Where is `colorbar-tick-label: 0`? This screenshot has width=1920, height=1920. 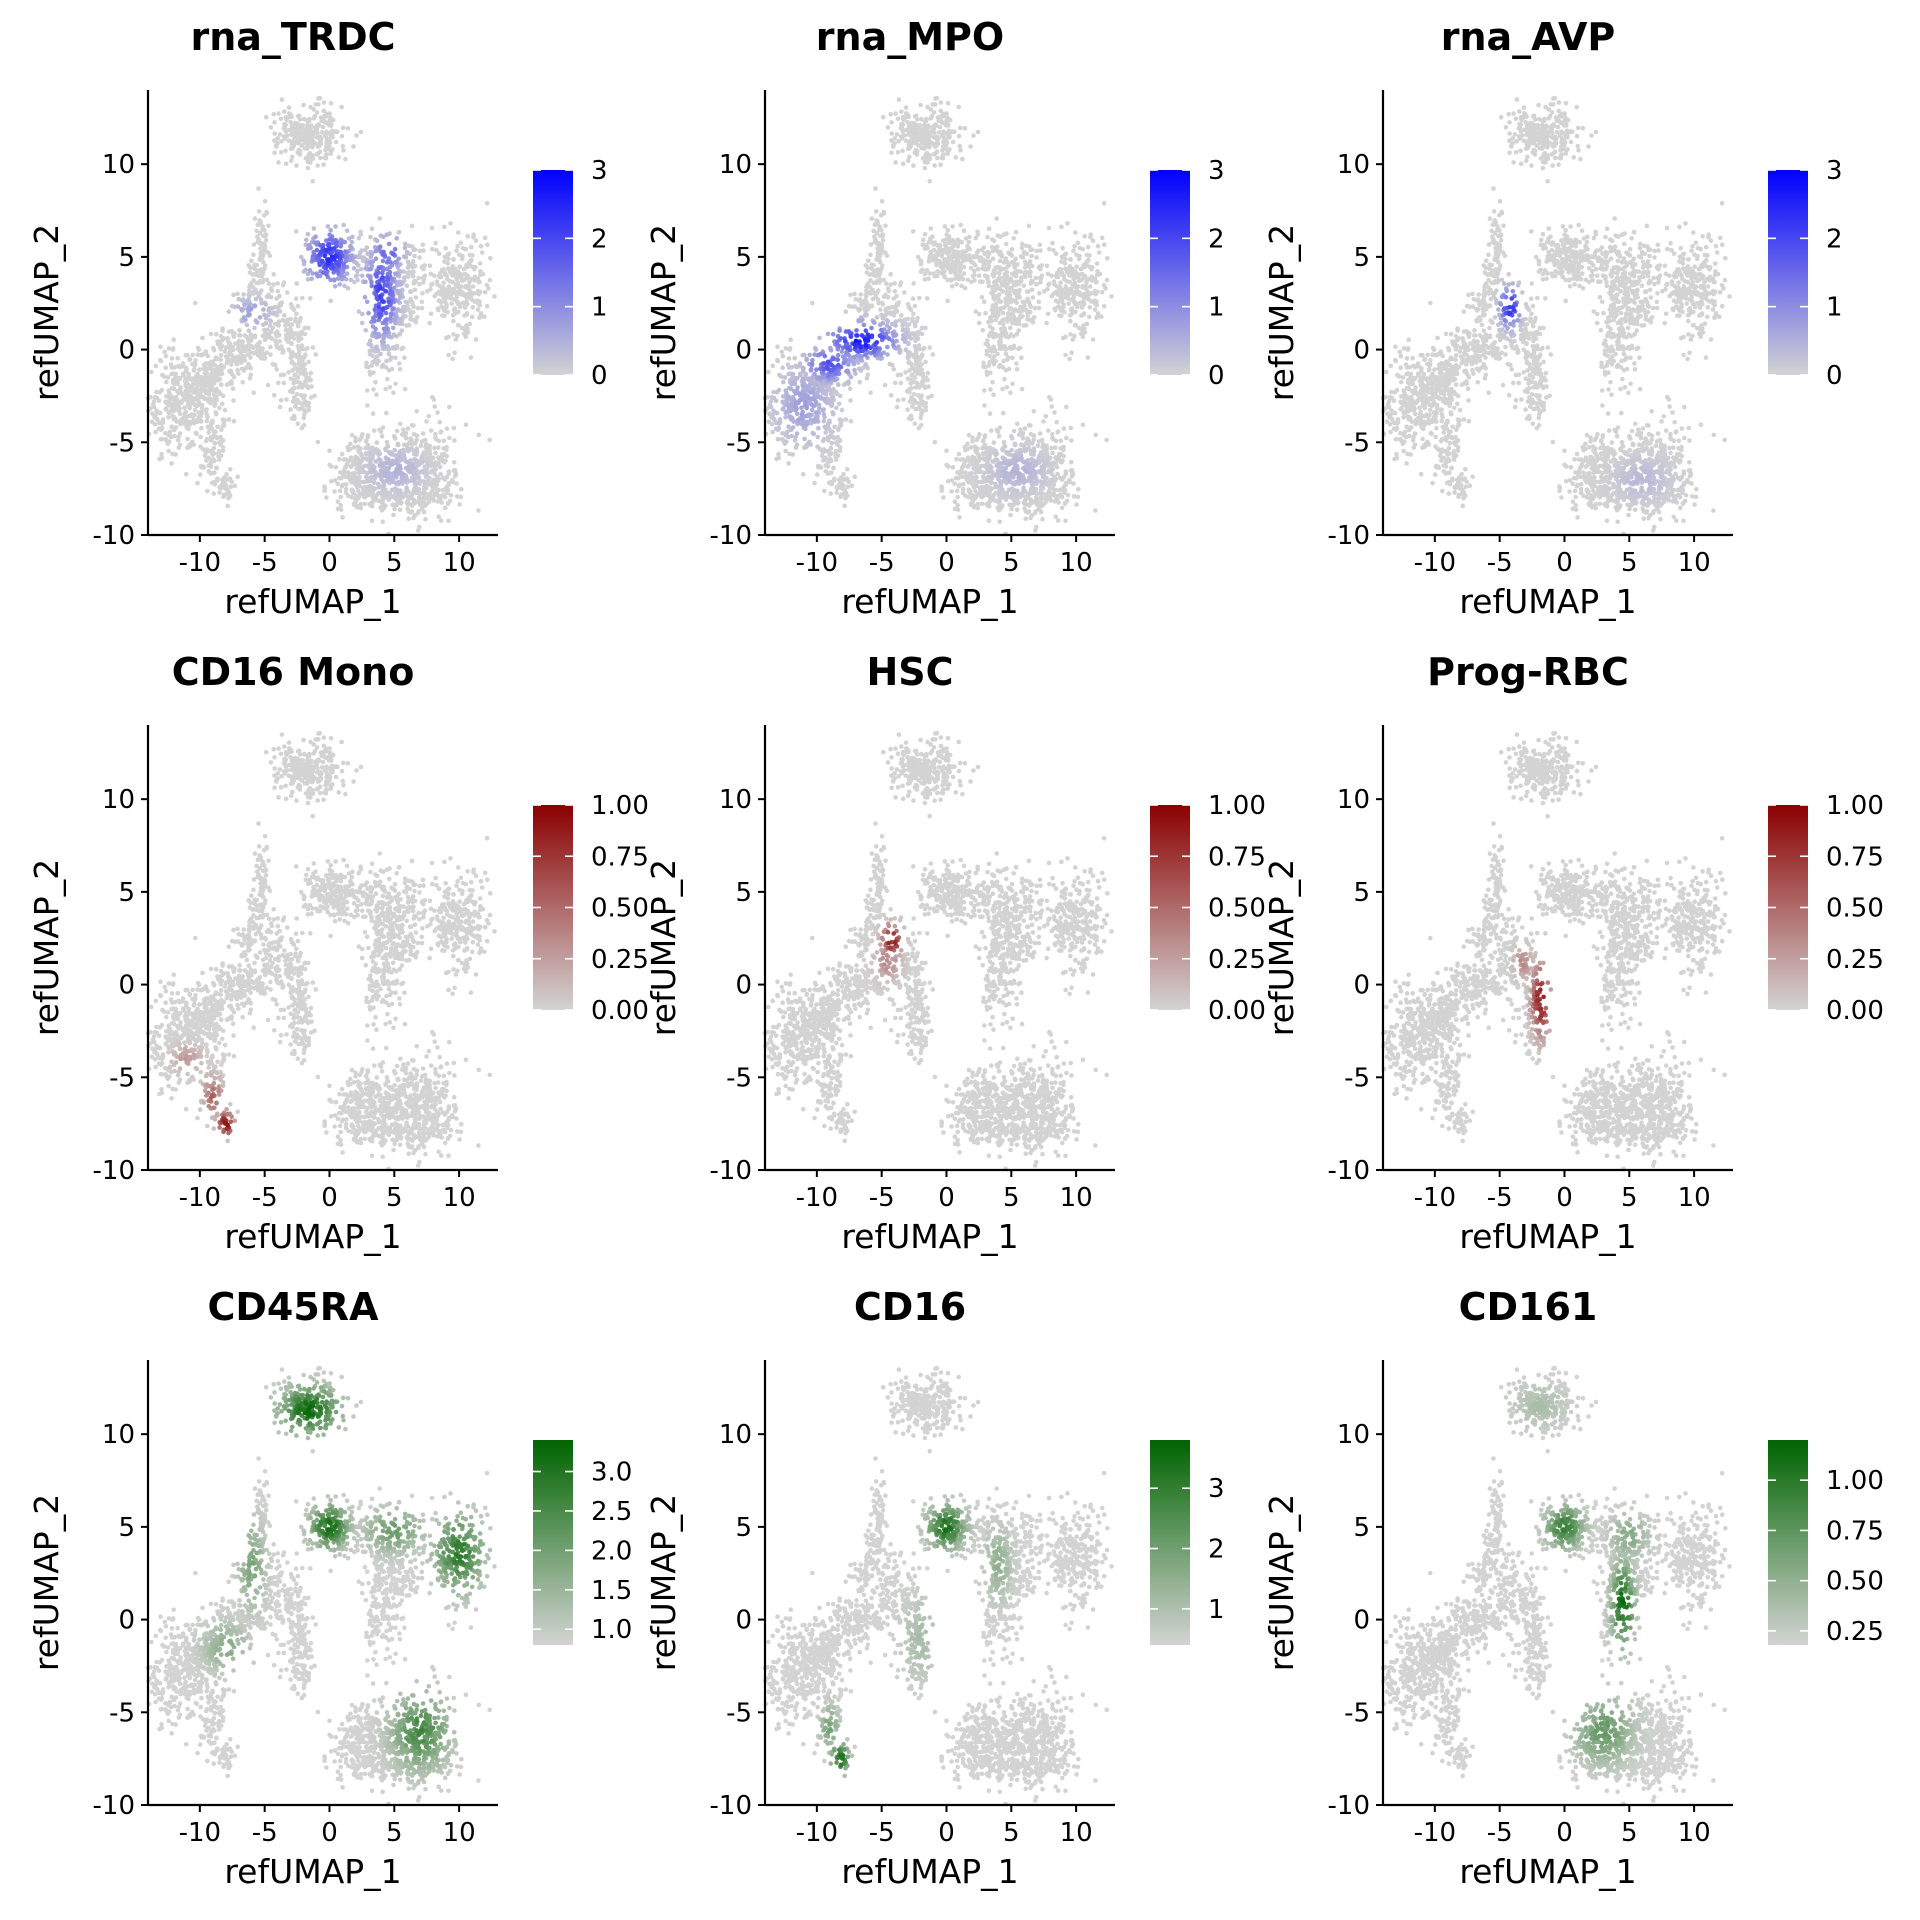
colorbar-tick-label: 0 is located at coordinates (599, 376).